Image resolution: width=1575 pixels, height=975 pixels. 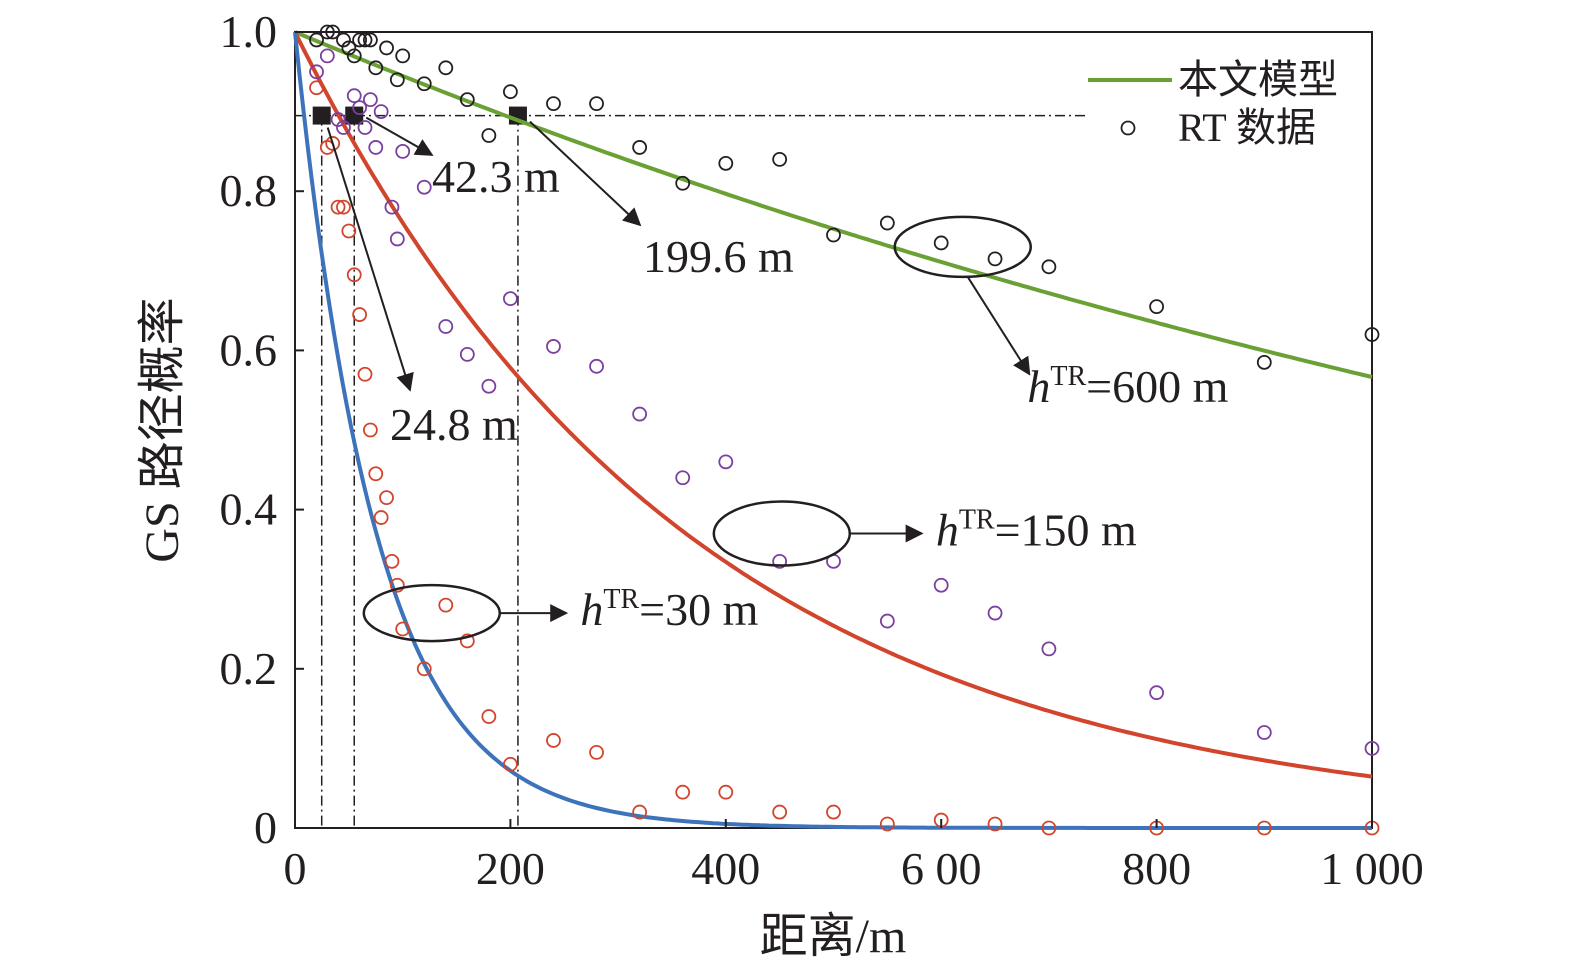 I want to click on y-tick-label: 0.6, so click(x=249, y=349).